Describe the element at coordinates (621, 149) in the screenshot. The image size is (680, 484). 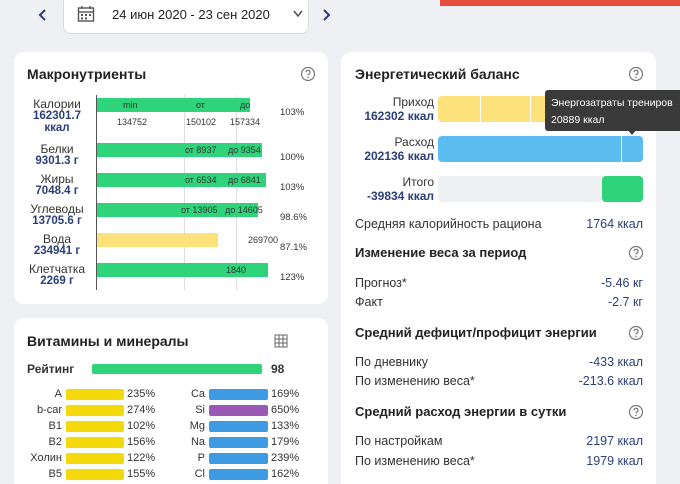
I see `bar-divider` at that location.